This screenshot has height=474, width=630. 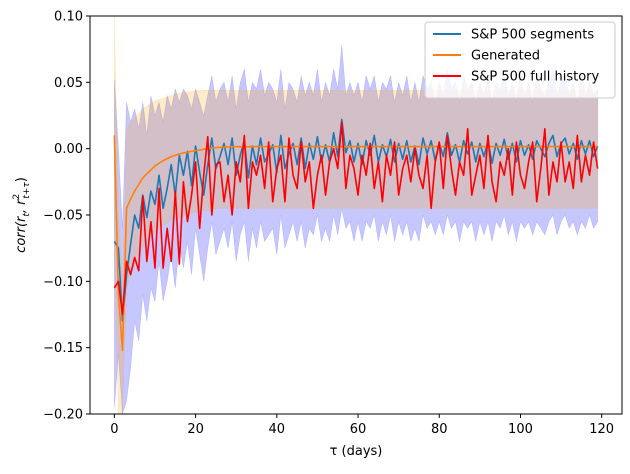 I want to click on y-label-sub1: t, so click(x=27, y=215).